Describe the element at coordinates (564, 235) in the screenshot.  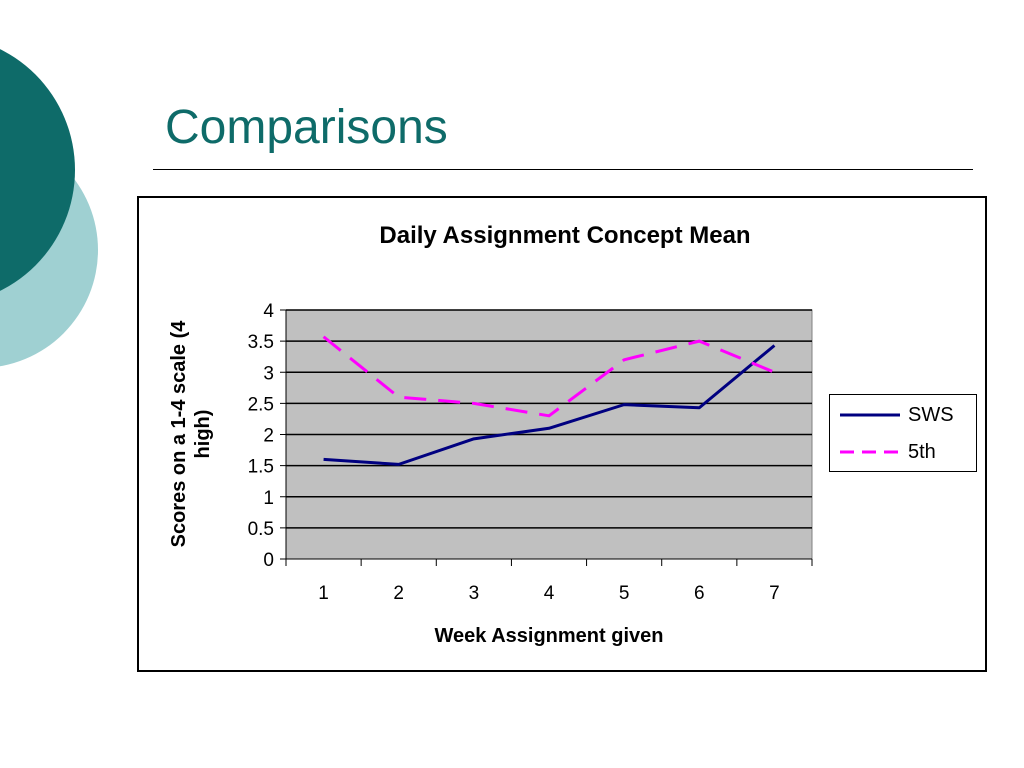
I see `chart-title: Daily Assignment Concept Mean` at that location.